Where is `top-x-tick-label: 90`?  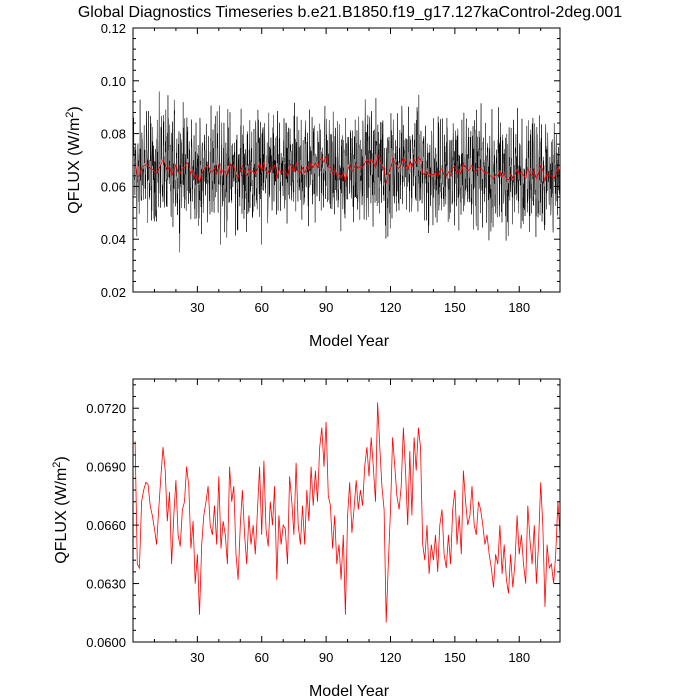 top-x-tick-label: 90 is located at coordinates (326, 307).